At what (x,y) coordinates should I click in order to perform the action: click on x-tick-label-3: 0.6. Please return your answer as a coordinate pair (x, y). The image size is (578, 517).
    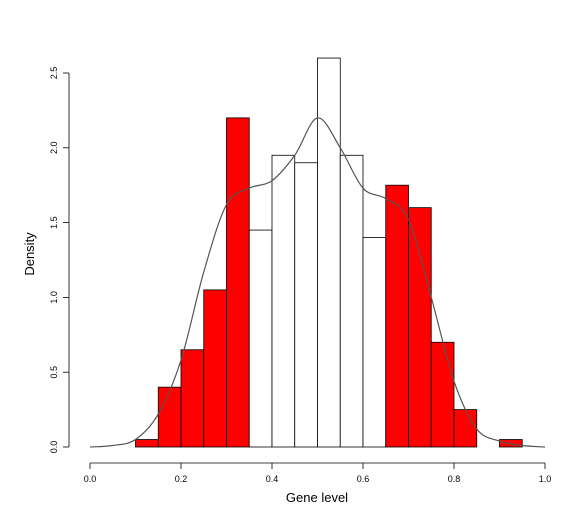
    Looking at the image, I should click on (363, 479).